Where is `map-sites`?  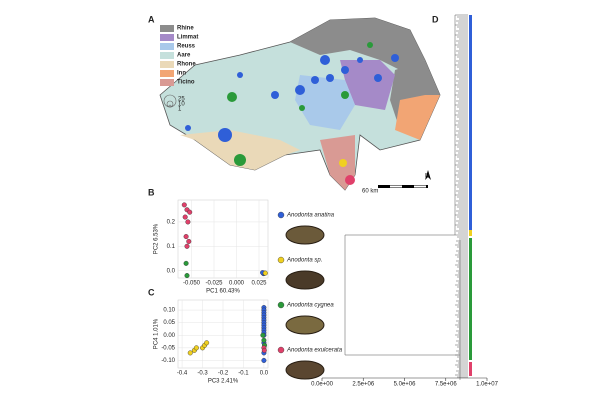
map-sites is located at coordinates (292, 113).